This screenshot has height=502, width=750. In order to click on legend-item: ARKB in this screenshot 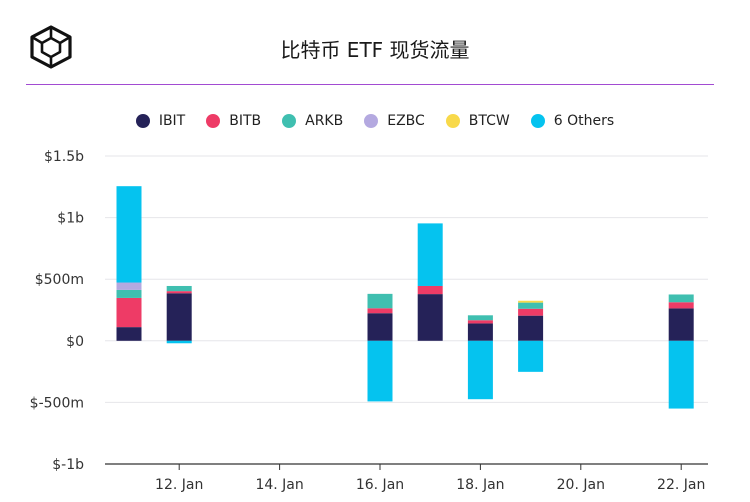, I will do `click(312, 121)`.